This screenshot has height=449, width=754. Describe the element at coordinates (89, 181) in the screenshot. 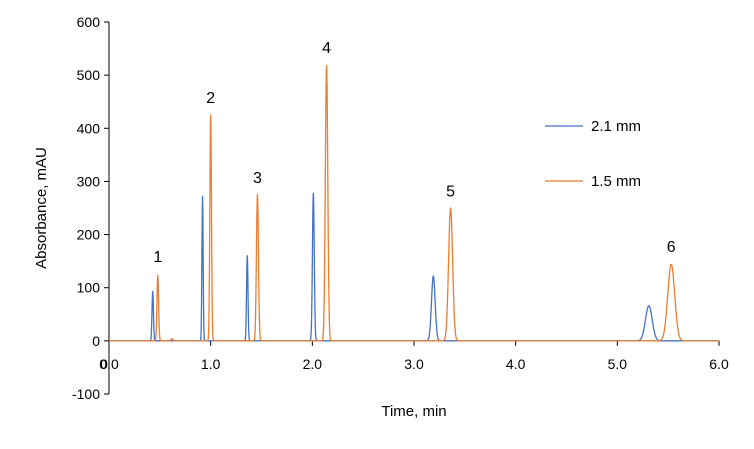

I see `y-tick-label: 300` at that location.